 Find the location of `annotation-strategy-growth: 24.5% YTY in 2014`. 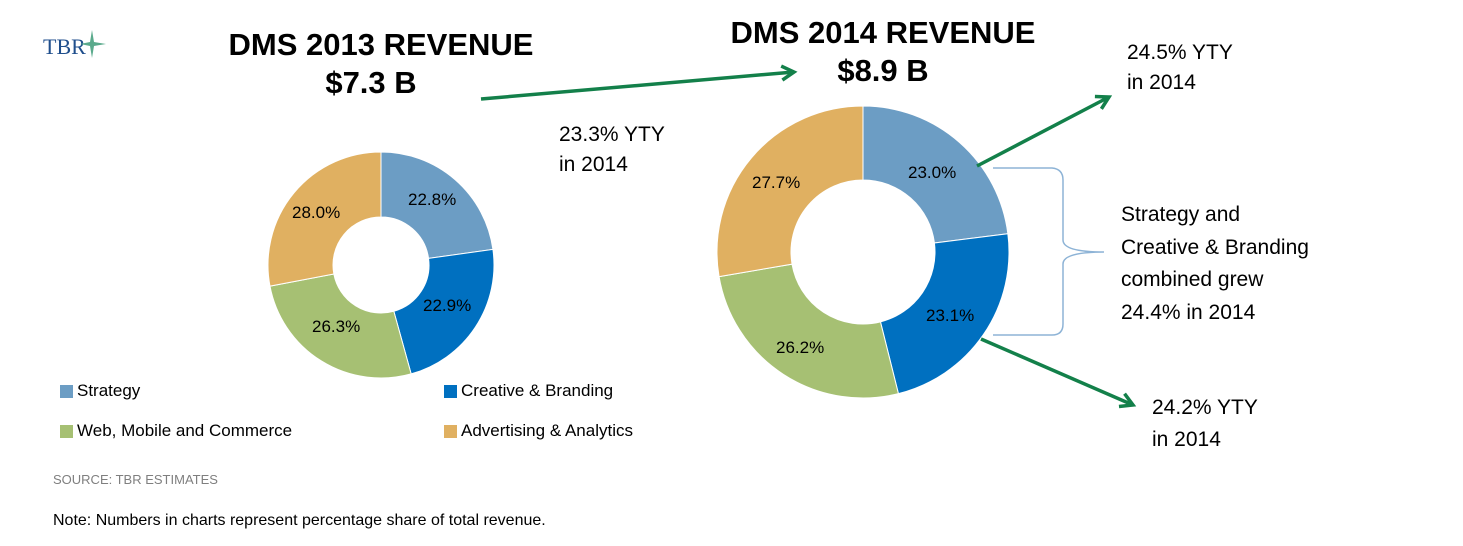

annotation-strategy-growth: 24.5% YTY in 2014 is located at coordinates (1180, 68).